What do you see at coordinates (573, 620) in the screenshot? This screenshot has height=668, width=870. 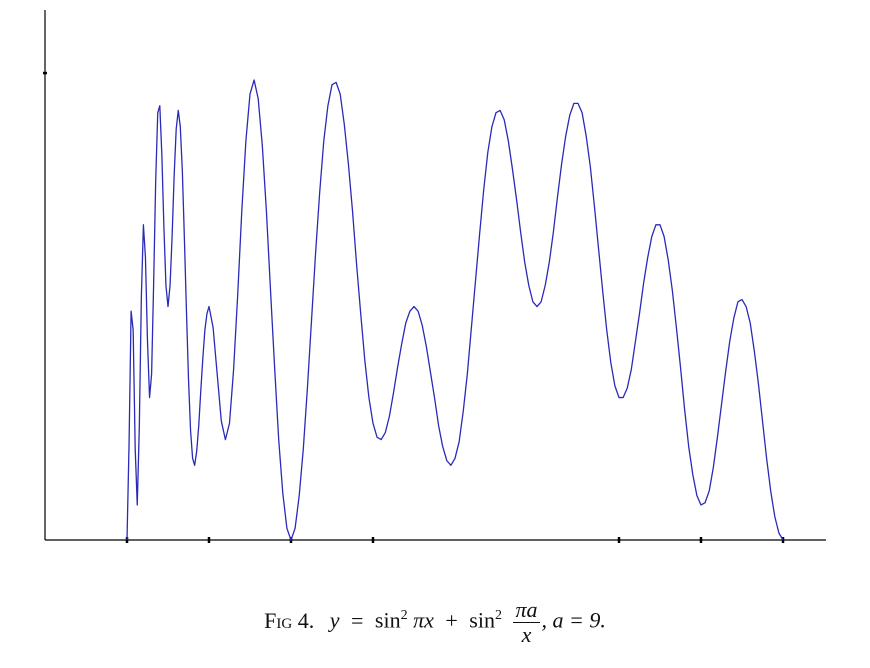 I see `caption-math: , a = 9.` at bounding box center [573, 620].